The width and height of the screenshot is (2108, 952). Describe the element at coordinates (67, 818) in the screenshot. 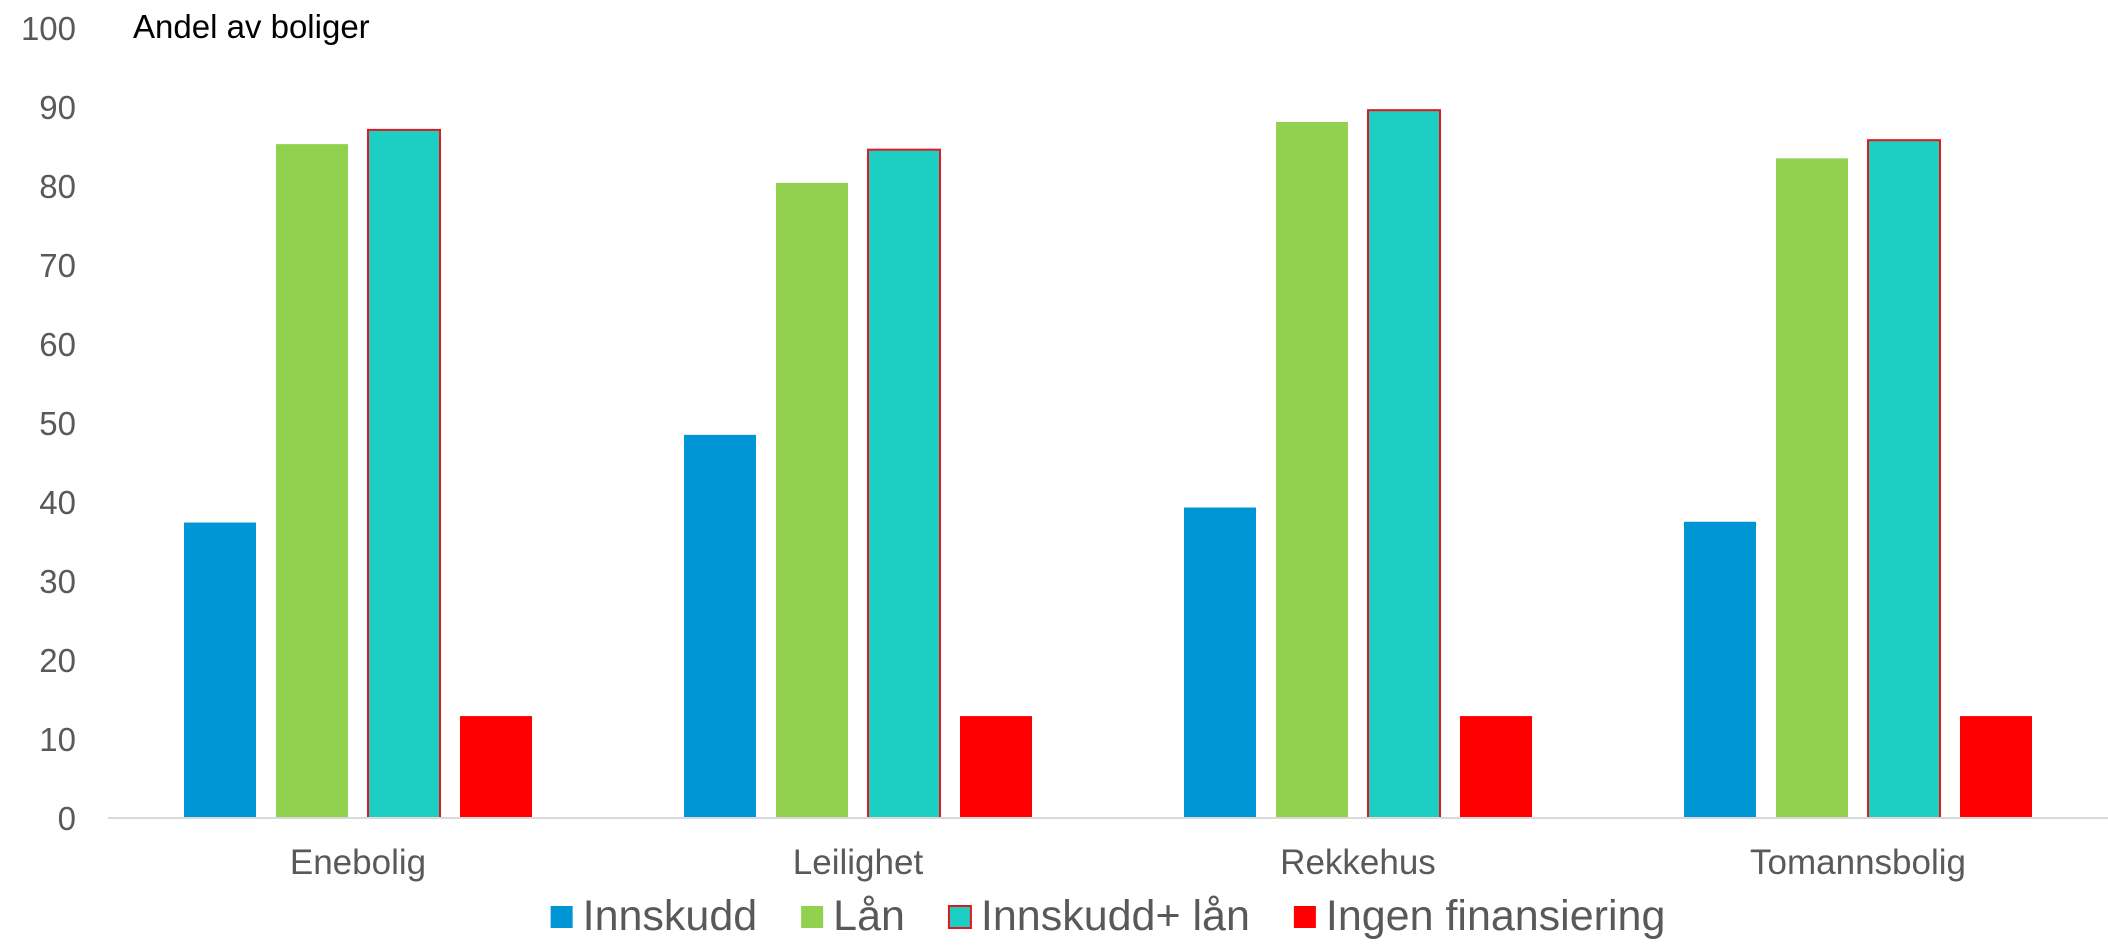

I see `y-tick-label: 0` at that location.